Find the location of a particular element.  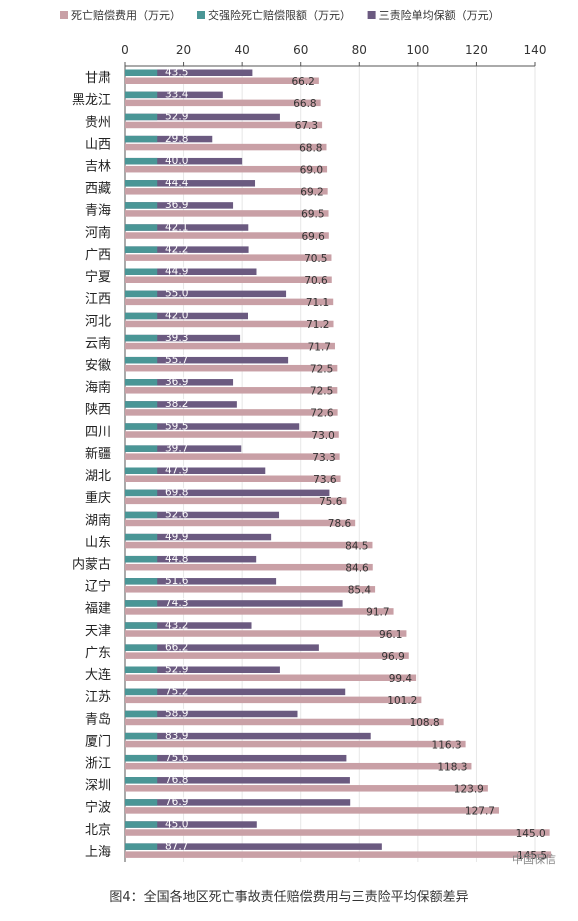

data-label-third-party: 45.0 is located at coordinates (176, 824).